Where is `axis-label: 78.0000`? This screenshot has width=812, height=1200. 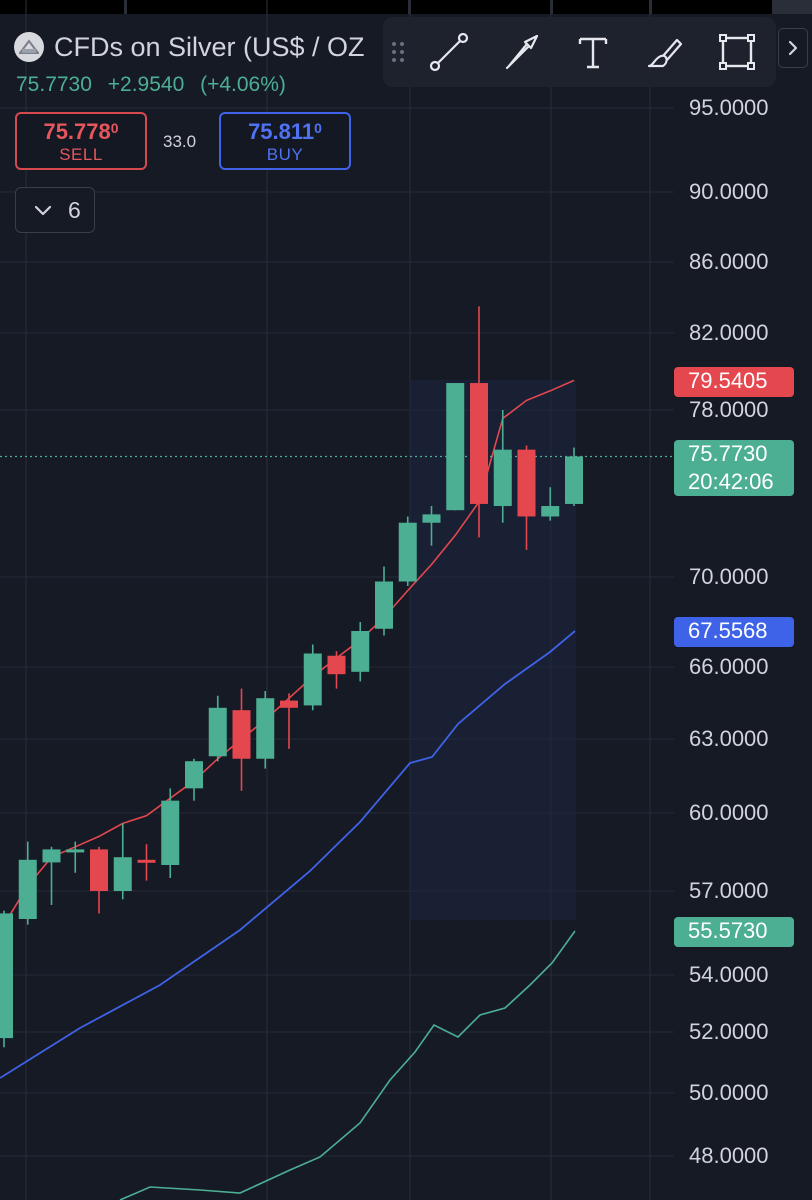 axis-label: 78.0000 is located at coordinates (729, 409).